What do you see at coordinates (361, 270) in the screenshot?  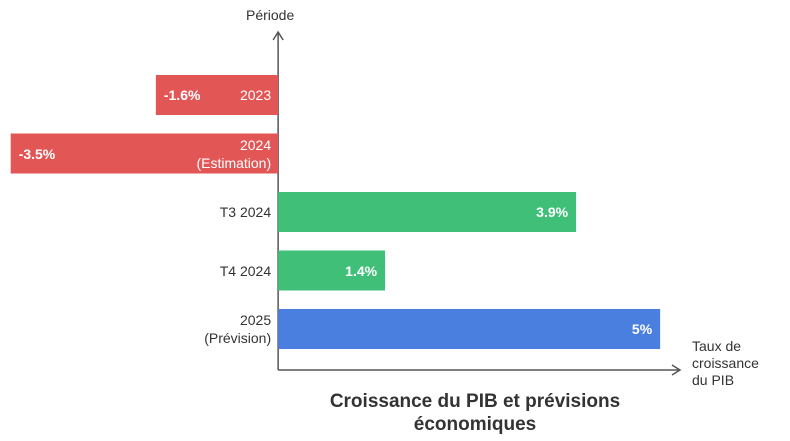 I see `value-label: 1.4%` at bounding box center [361, 270].